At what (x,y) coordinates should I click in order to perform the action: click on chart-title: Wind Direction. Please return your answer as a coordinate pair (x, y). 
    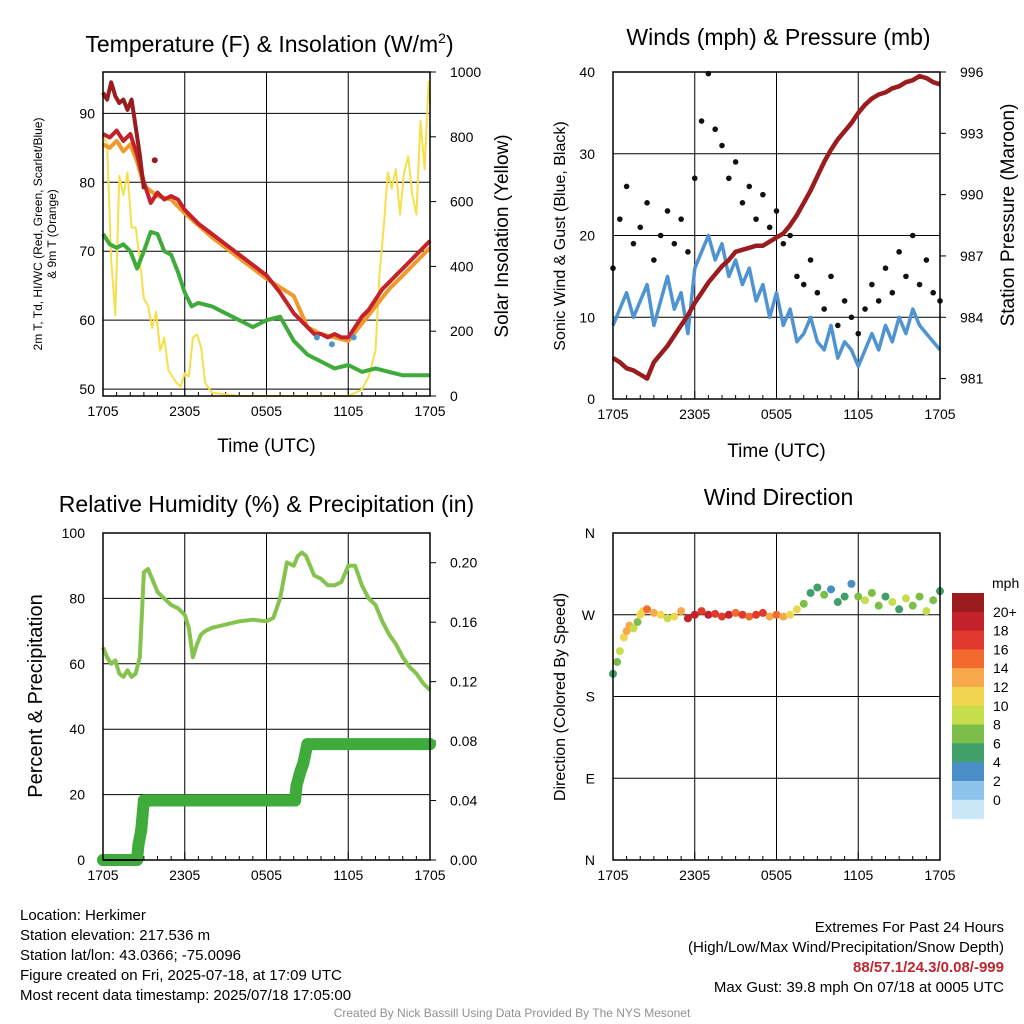
    Looking at the image, I should click on (779, 497).